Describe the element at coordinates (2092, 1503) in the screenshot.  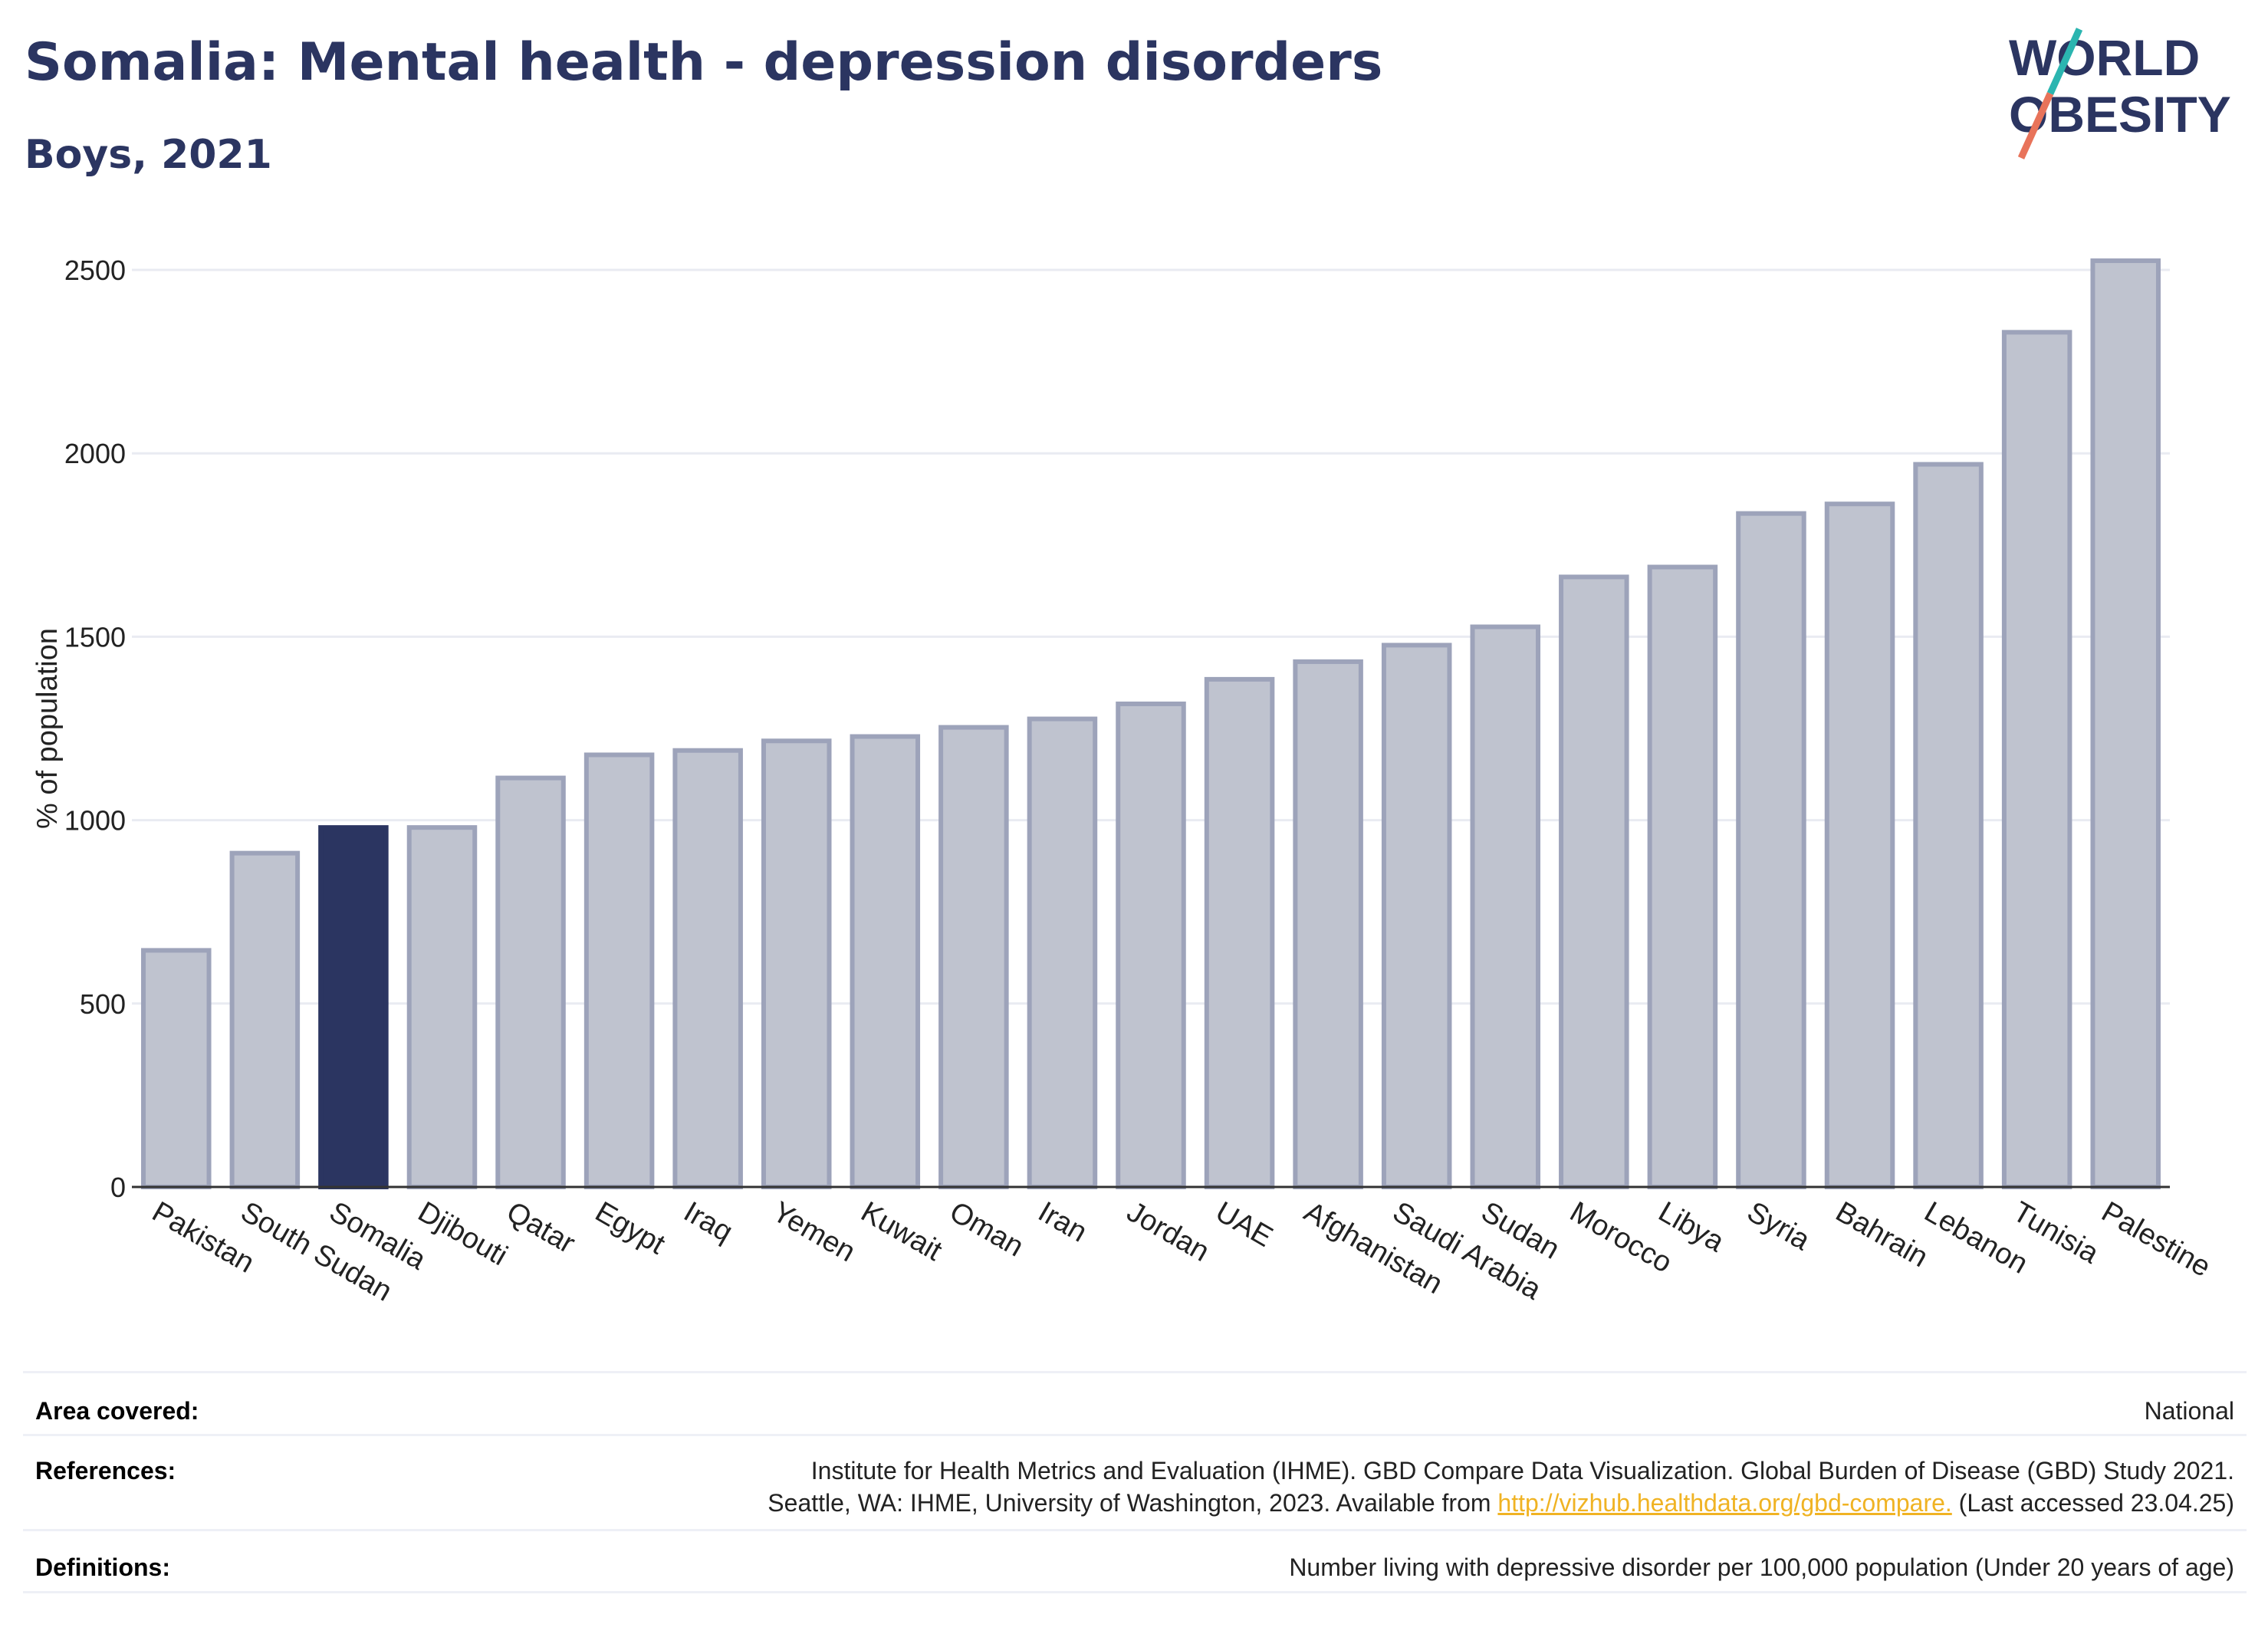
I see `references-line2-post: (Last accessed 23.04.25)` at that location.